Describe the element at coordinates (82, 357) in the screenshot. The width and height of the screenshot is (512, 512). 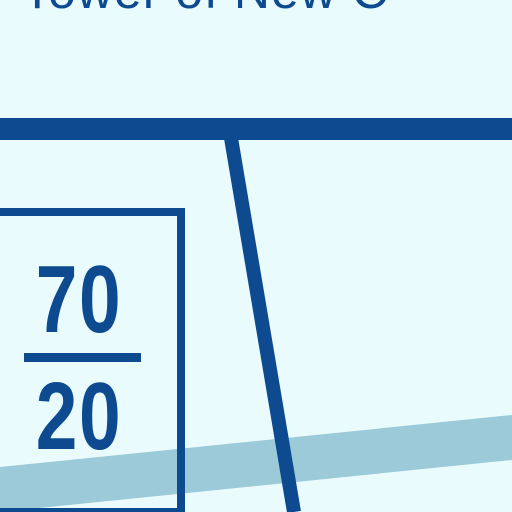
I see `fraction-bar` at that location.